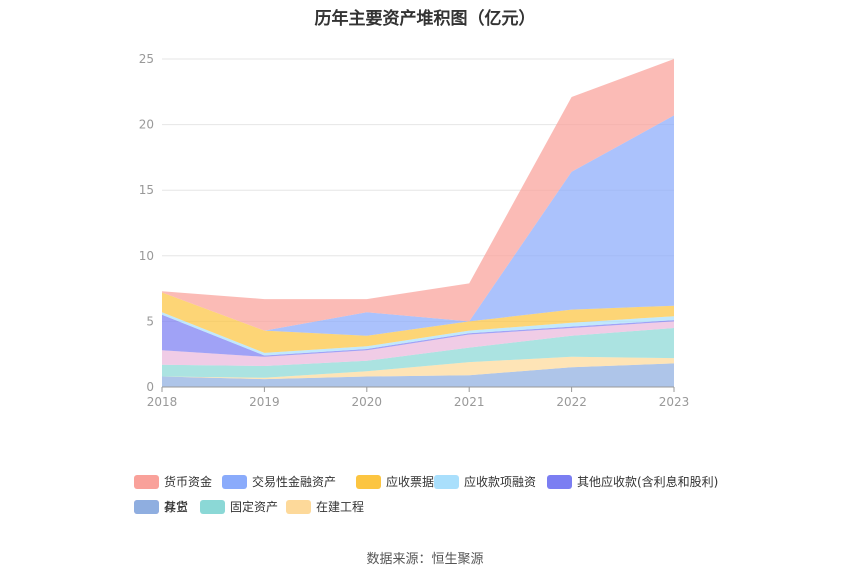 This screenshot has height=574, width=850. Describe the element at coordinates (161, 506) in the screenshot. I see `legend-item: 其它` at that location.